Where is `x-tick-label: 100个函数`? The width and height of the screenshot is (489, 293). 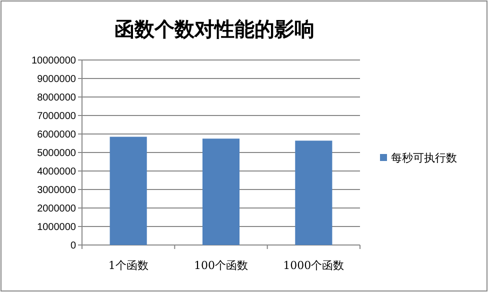
x-tick-label: 100个函数 is located at coordinates (221, 265).